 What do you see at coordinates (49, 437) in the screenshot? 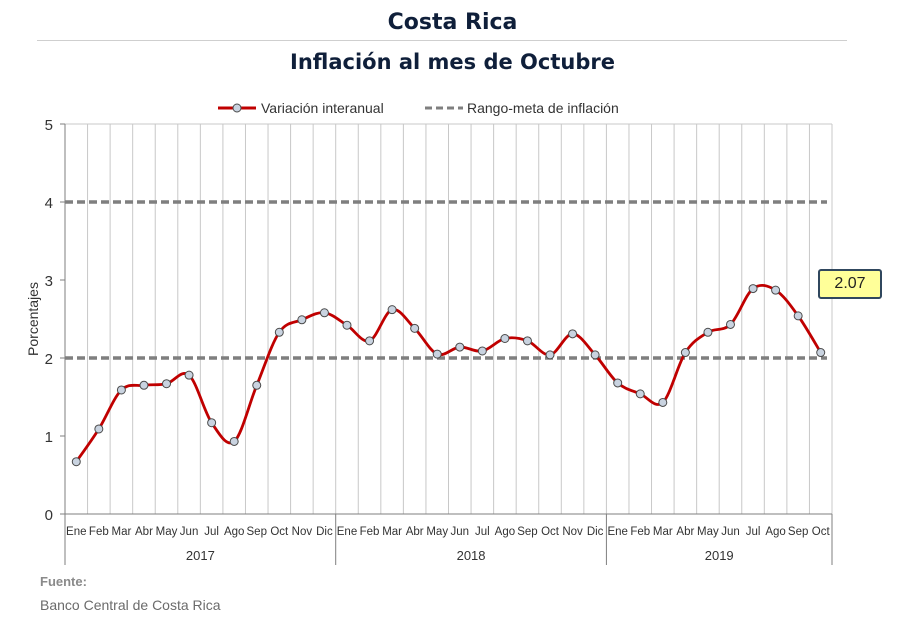
I see `y-tick-label: 1` at bounding box center [49, 437].